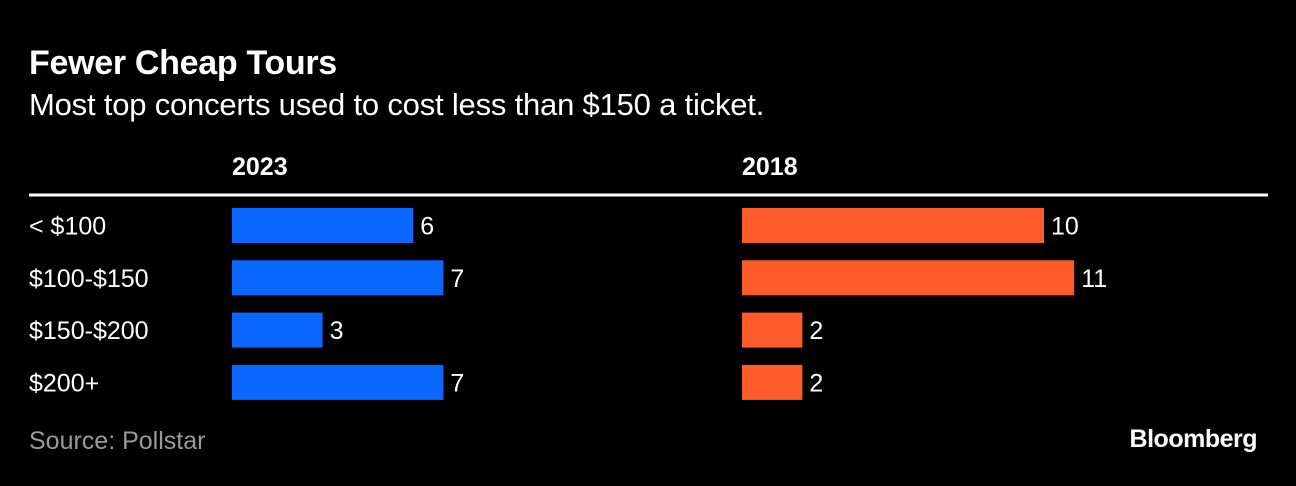 Image resolution: width=1296 pixels, height=486 pixels. What do you see at coordinates (67, 227) in the screenshot?
I see `category-label-0: < $100` at bounding box center [67, 227].